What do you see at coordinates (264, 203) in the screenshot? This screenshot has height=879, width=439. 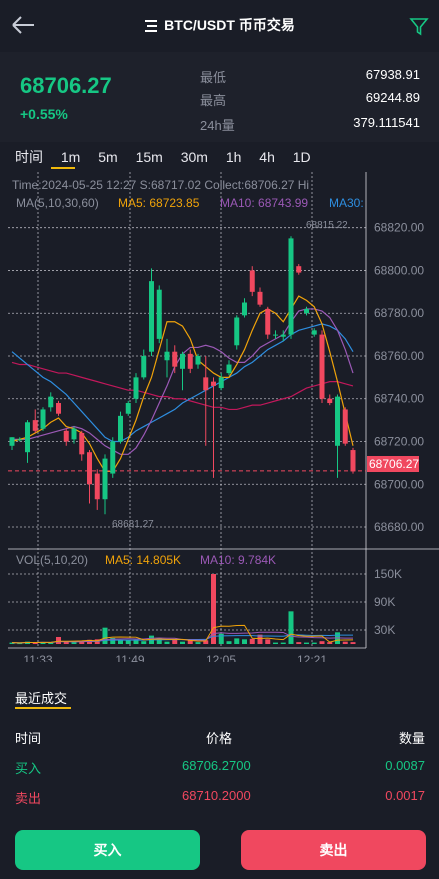 I see `ma10-label: MA10: 68743.99` at bounding box center [264, 203].